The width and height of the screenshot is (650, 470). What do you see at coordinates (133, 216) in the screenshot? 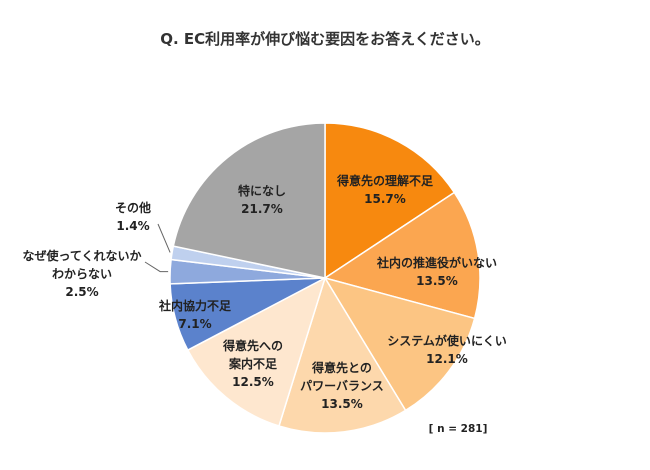
I see `slice-label: その他 1.4%` at bounding box center [133, 216].